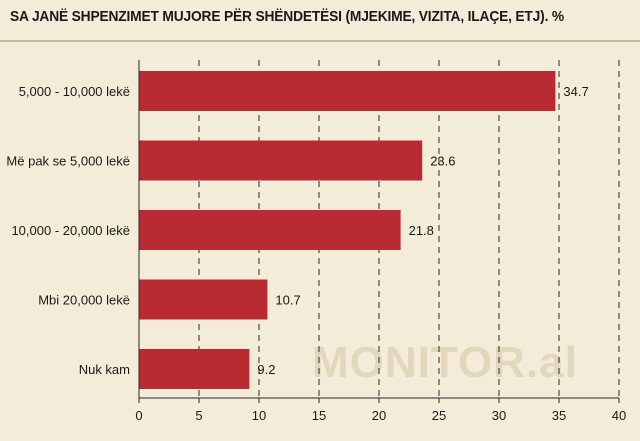 The height and width of the screenshot is (441, 640). Describe the element at coordinates (319, 415) in the screenshot. I see `x-tick-label: 15` at that location.